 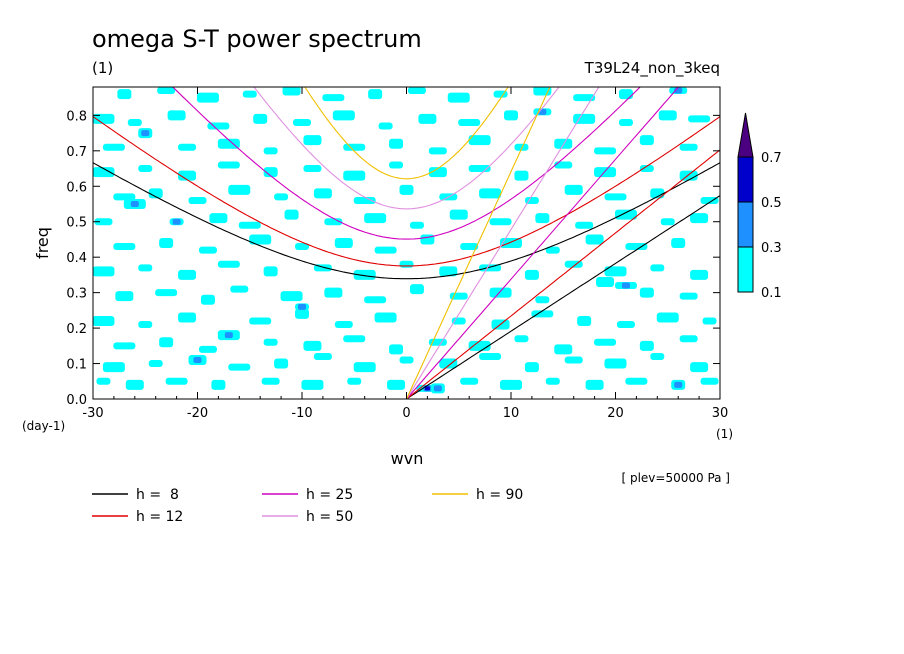 What do you see at coordinates (759, 206) in the screenshot?
I see `colorbar: 0.1 0.3 0.5 0.7` at bounding box center [759, 206].